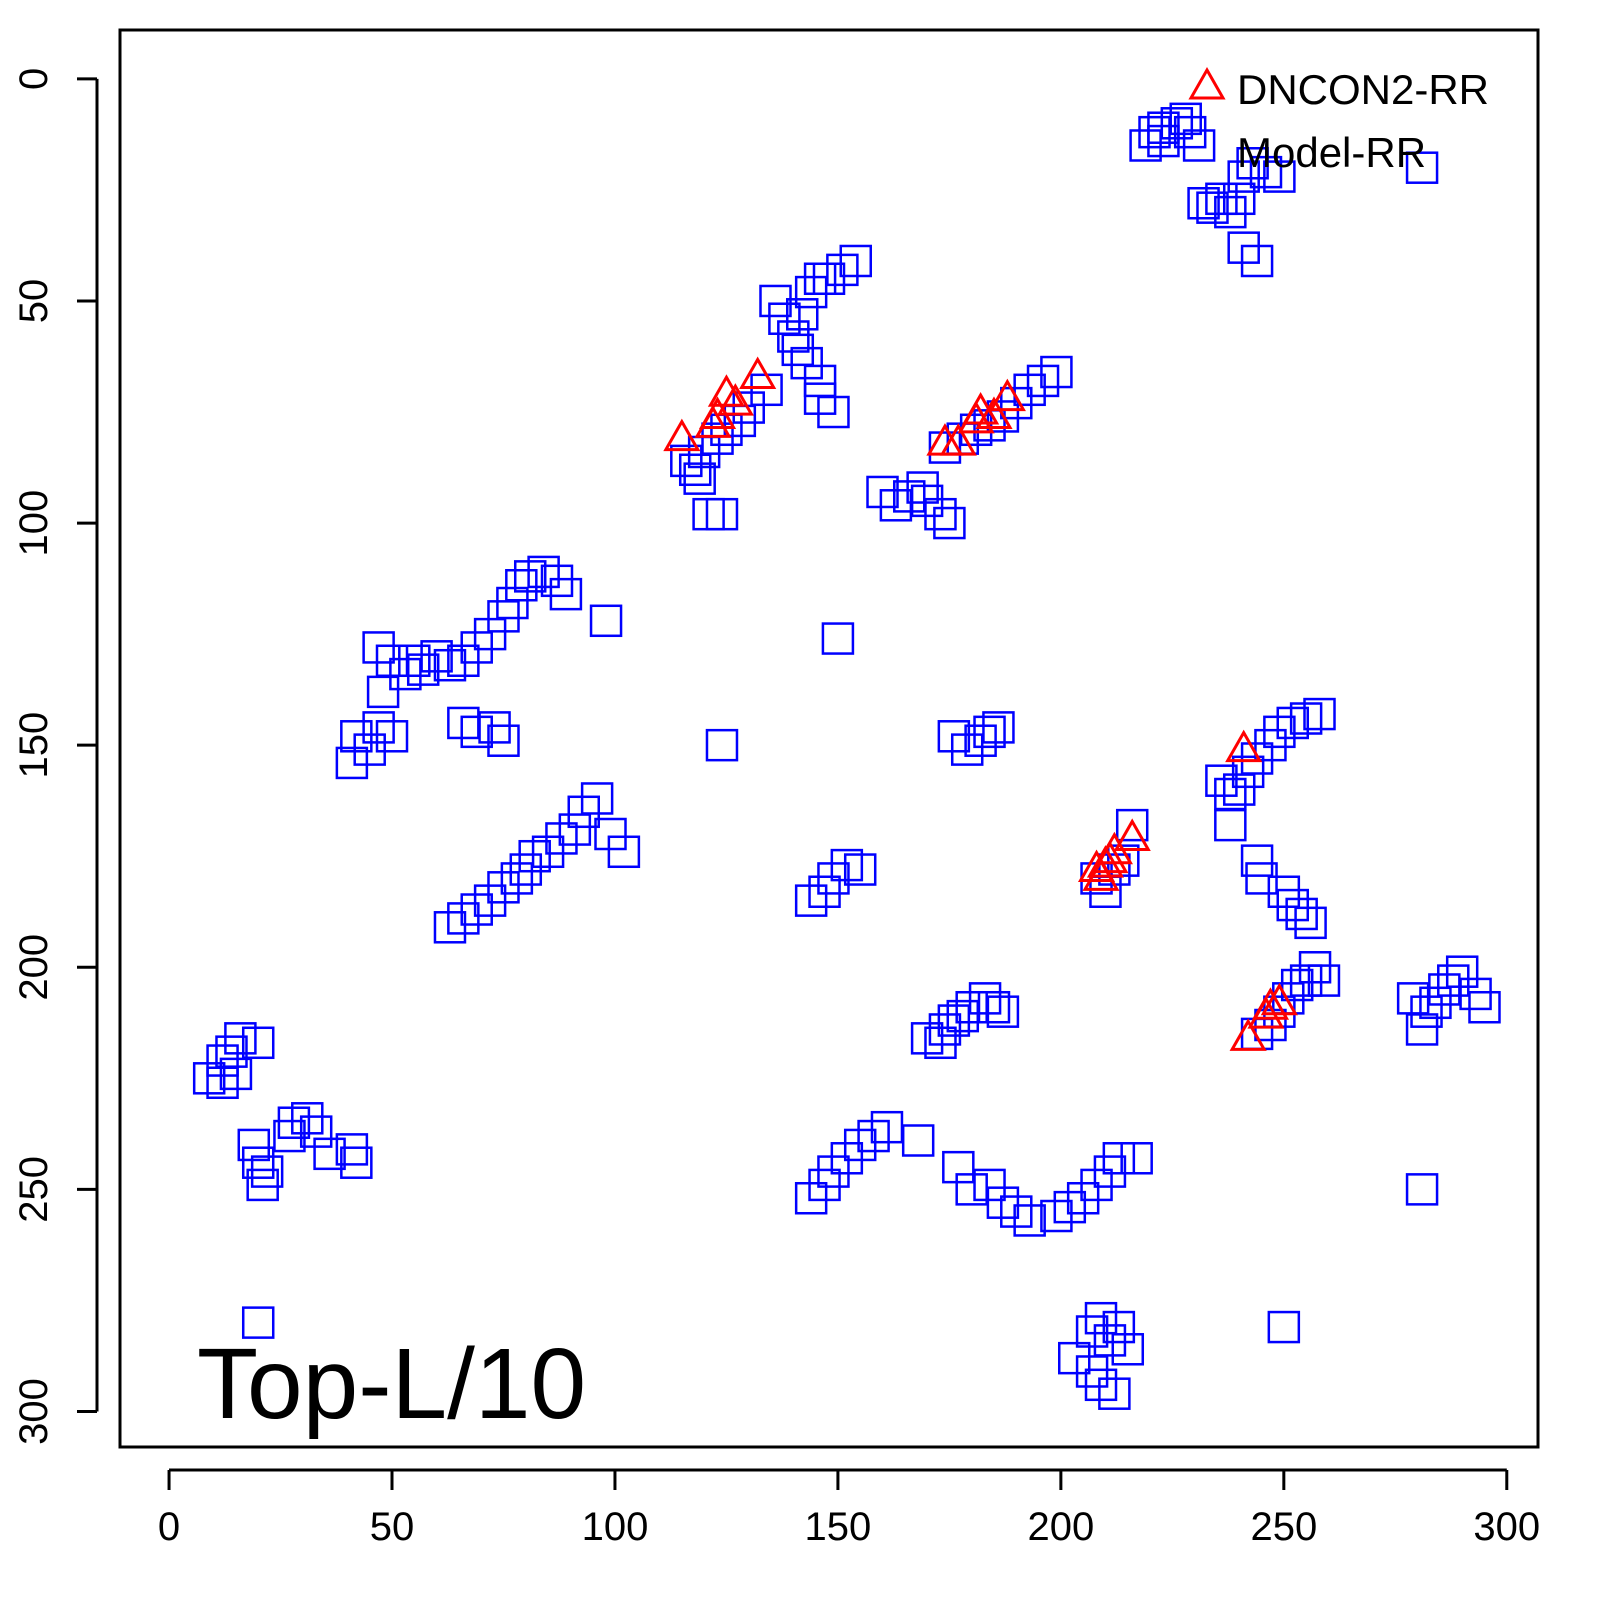 Image resolution: width=1600 pixels, height=1600 pixels. I want to click on x-axis: 0 50 100 150 200 250 300, so click(849, 1508).